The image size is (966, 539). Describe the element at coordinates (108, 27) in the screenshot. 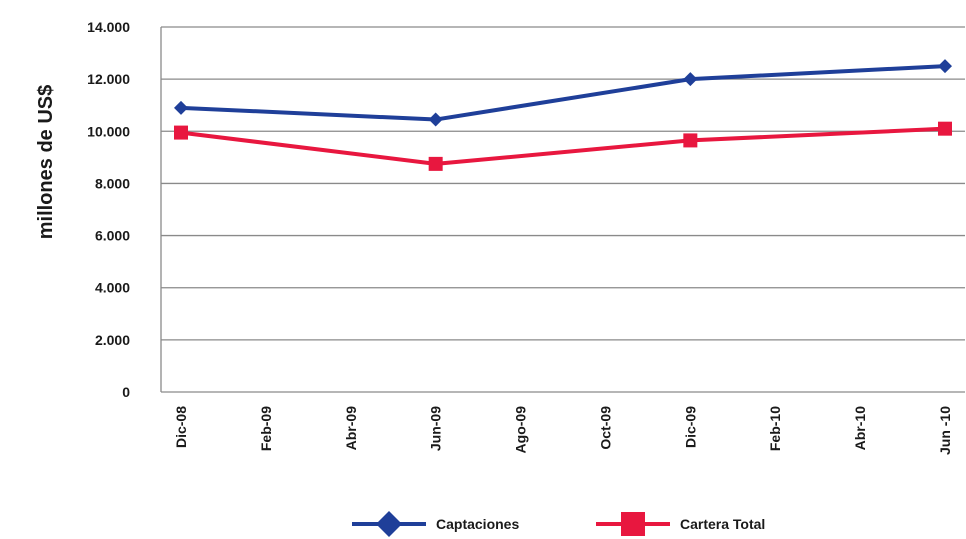

I see `y-tick-label: 14.000` at that location.